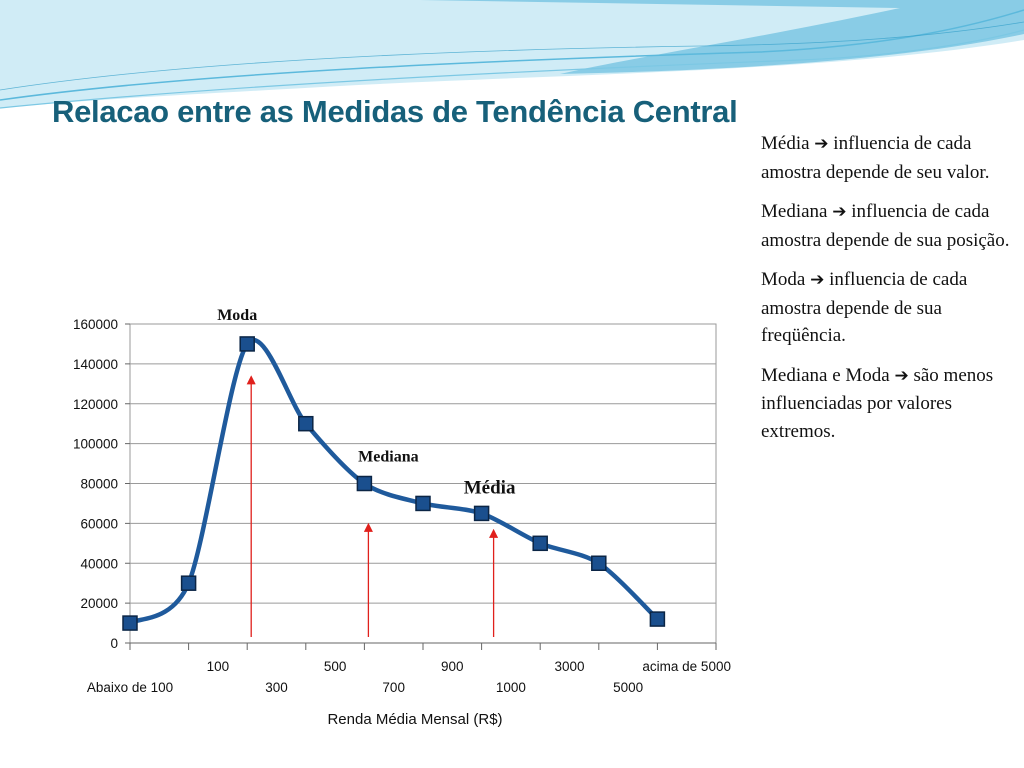  What do you see at coordinates (388, 457) in the screenshot?
I see `annotation-label: Mediana` at bounding box center [388, 457].